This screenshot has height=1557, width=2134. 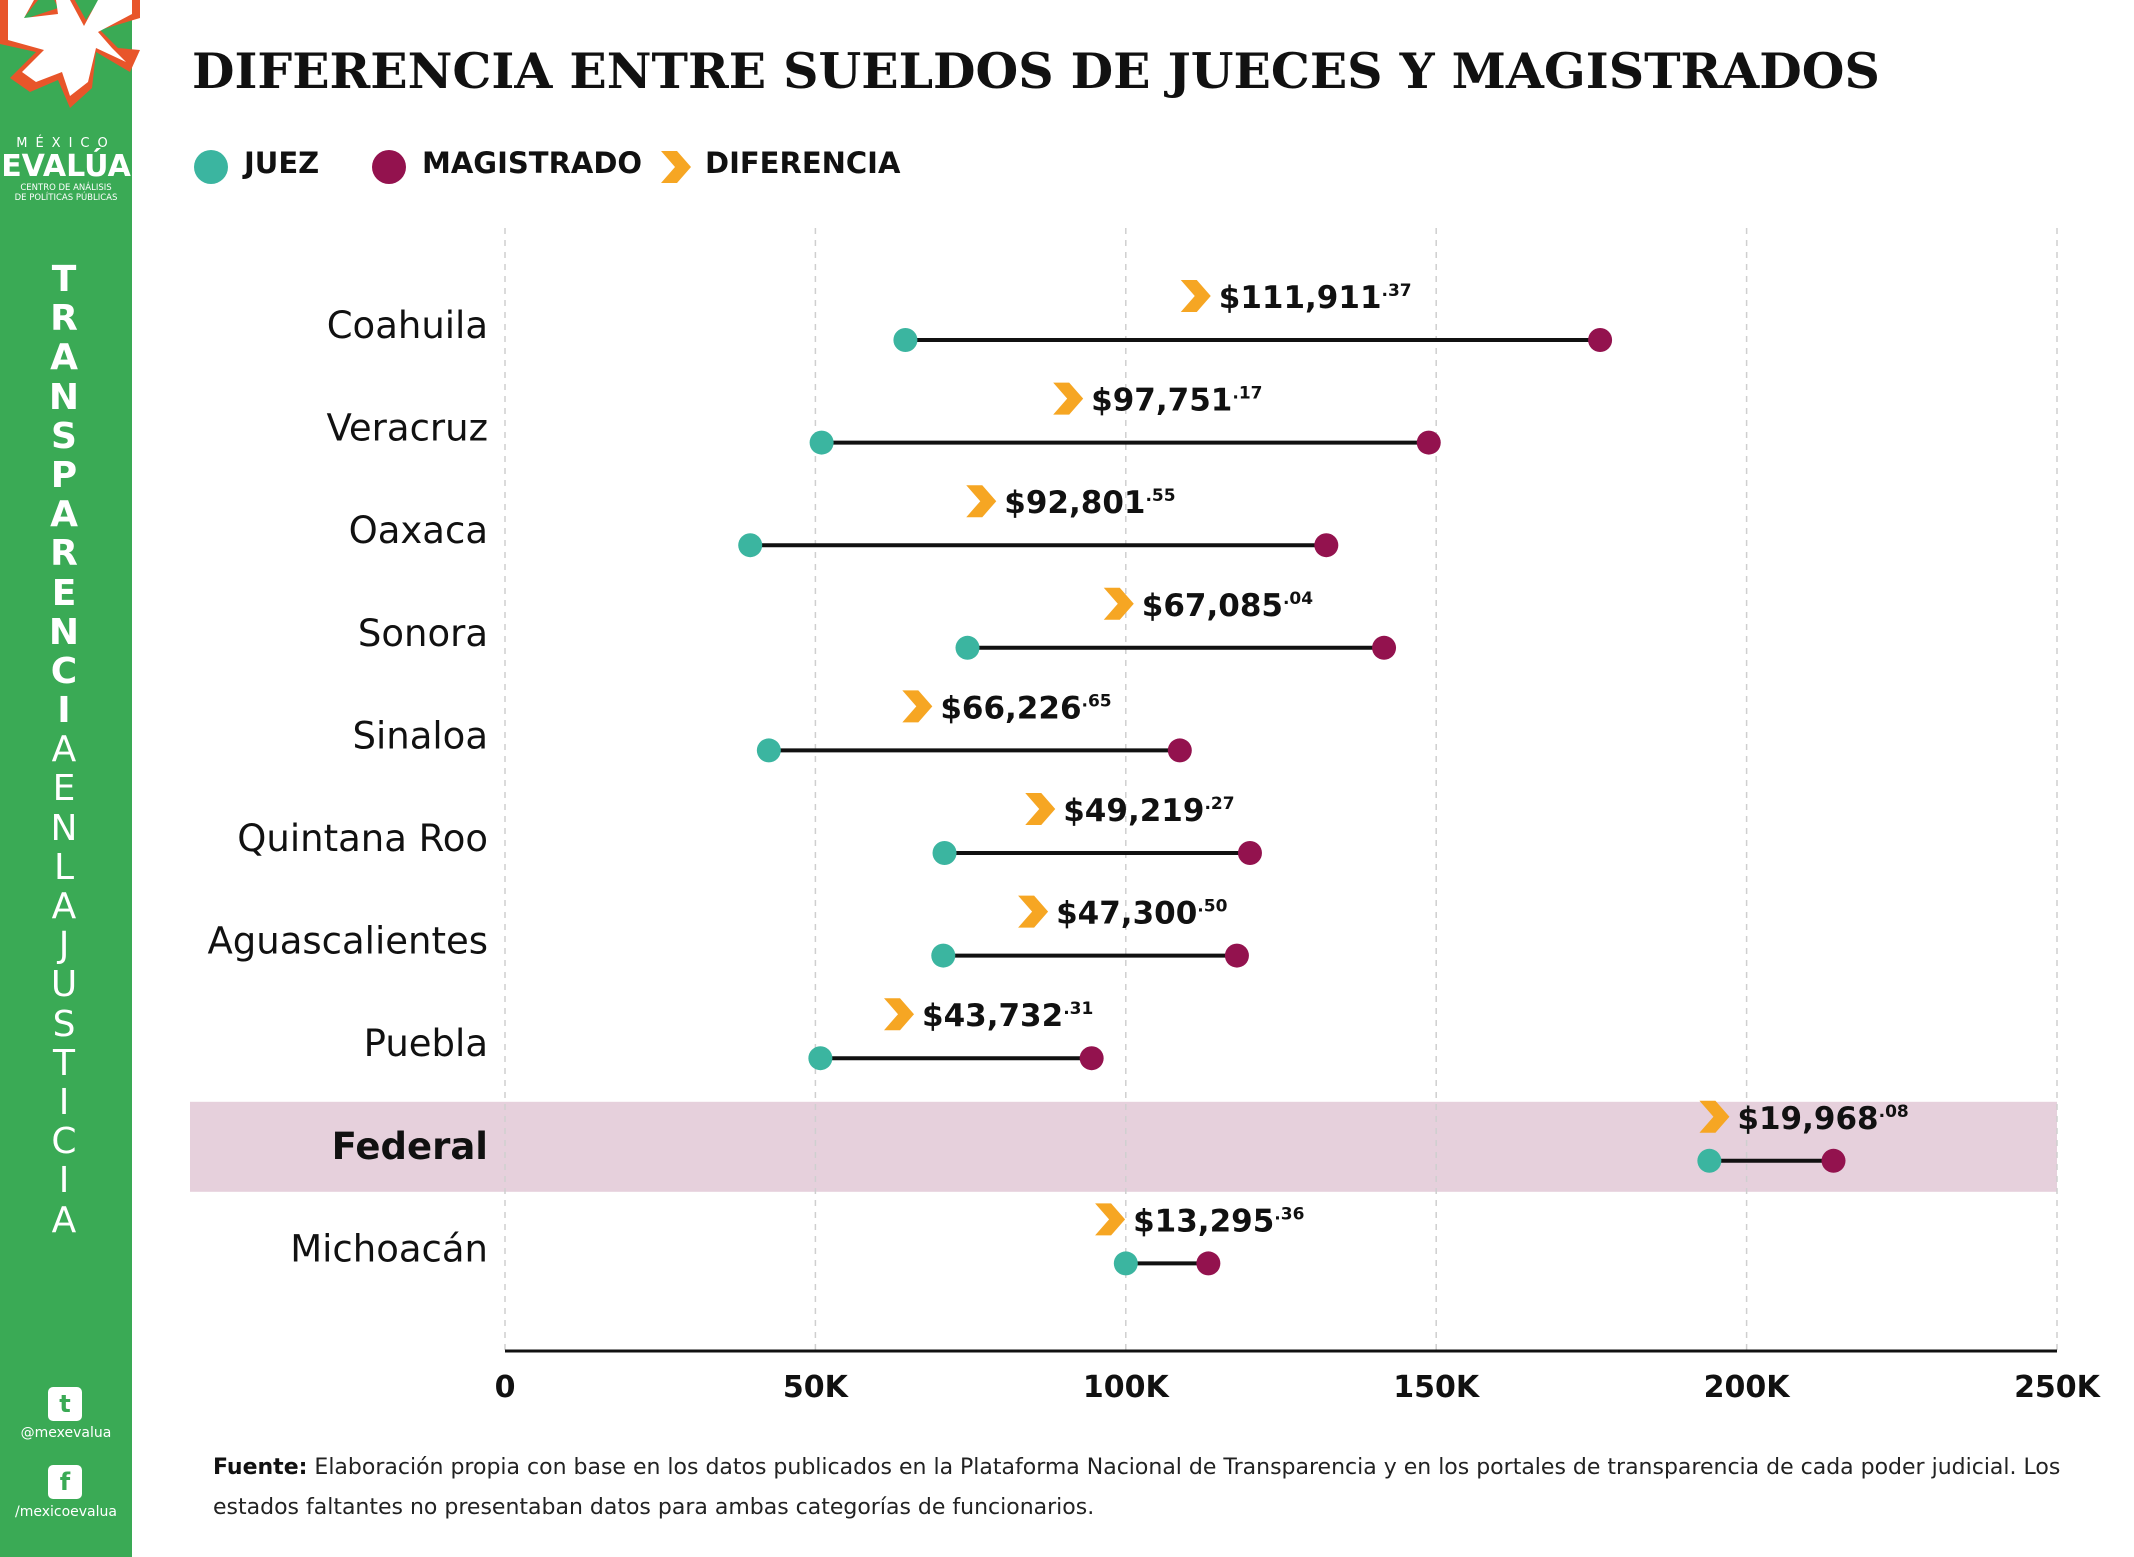 I want to click on difference-value: $111,911, so click(x=1300, y=298).